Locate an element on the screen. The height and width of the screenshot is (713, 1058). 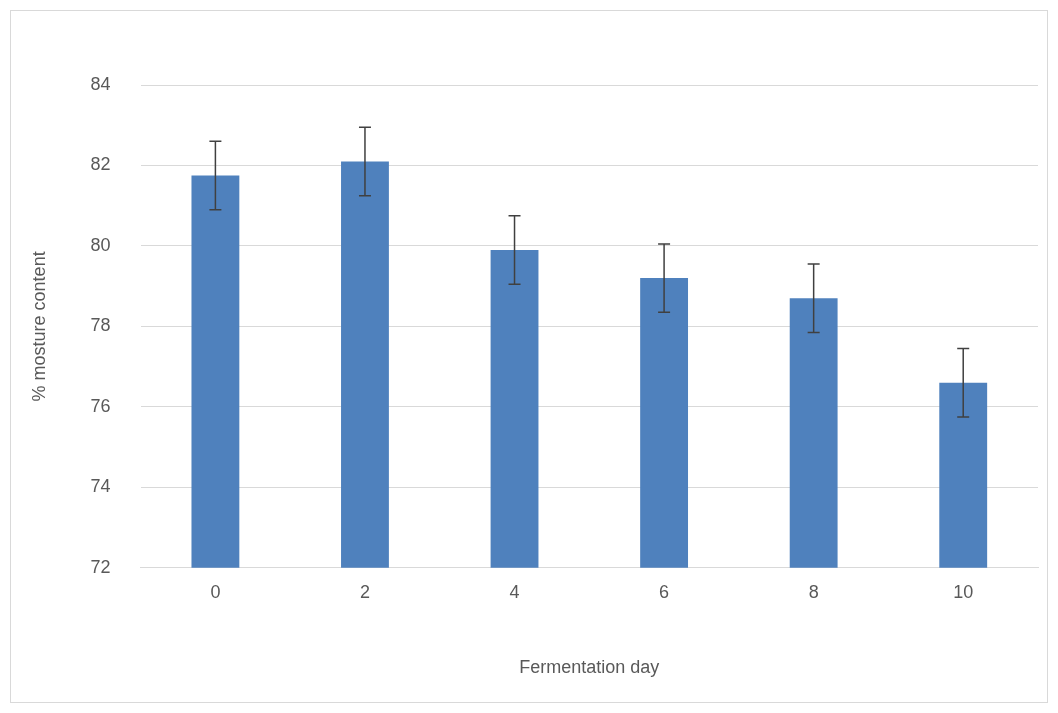
y-tick-label: 74 is located at coordinates (100, 486).